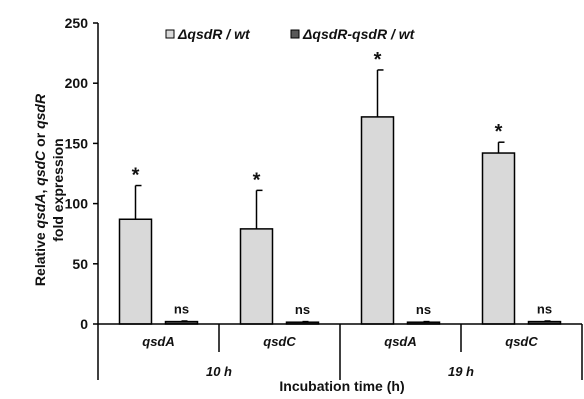  What do you see at coordinates (40, 168) in the screenshot?
I see `y-axis-title-part: qsdC` at bounding box center [40, 168].